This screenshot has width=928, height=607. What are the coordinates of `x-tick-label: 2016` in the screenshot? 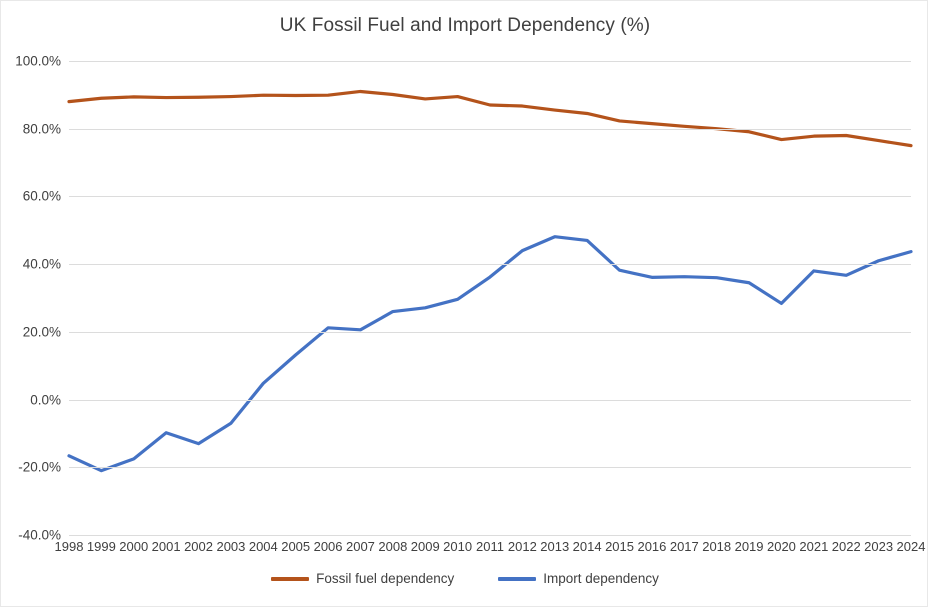 It's located at (652, 546).